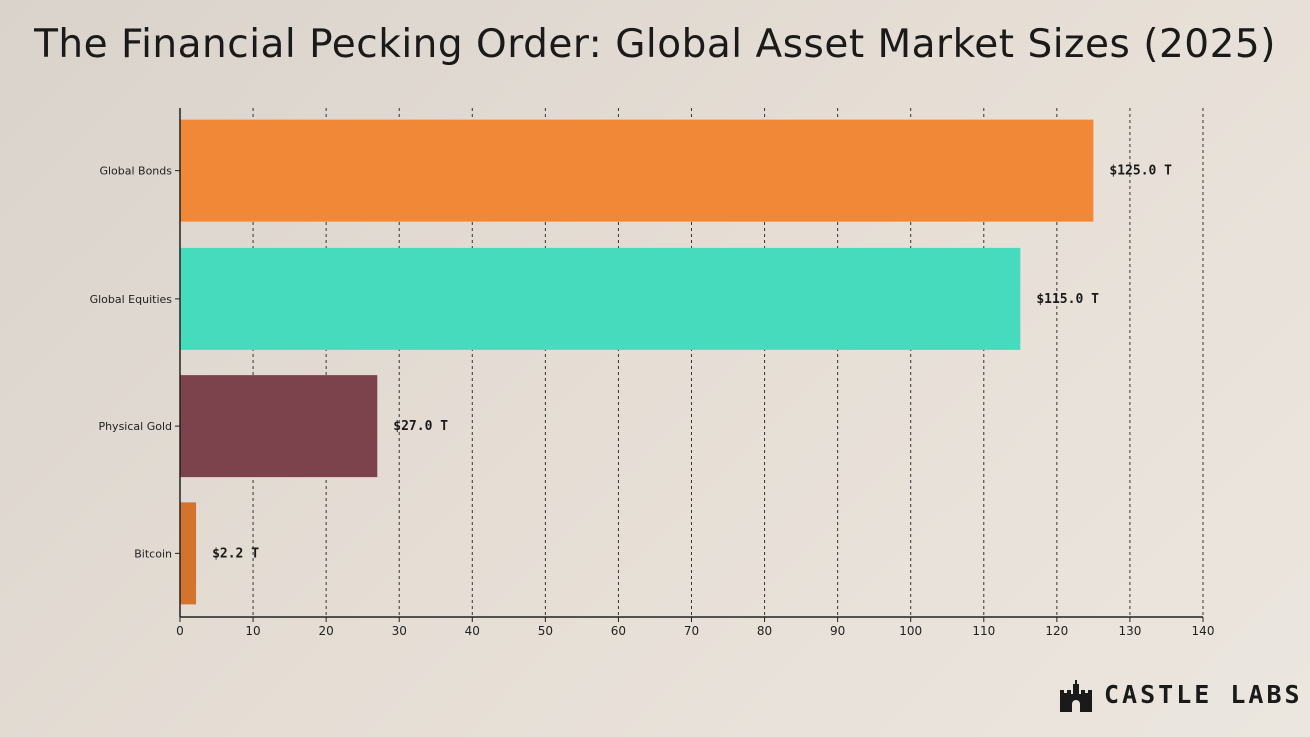 Image resolution: width=1310 pixels, height=737 pixels. What do you see at coordinates (131, 299) in the screenshot?
I see `y-tick-label: Global Equities` at bounding box center [131, 299].